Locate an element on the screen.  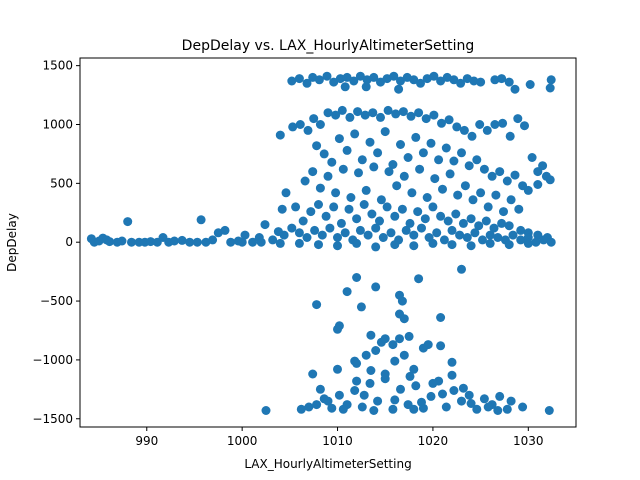
chart-title: DepDelay vs. LAX_HourlyAltimeterSetting is located at coordinates (328, 46).